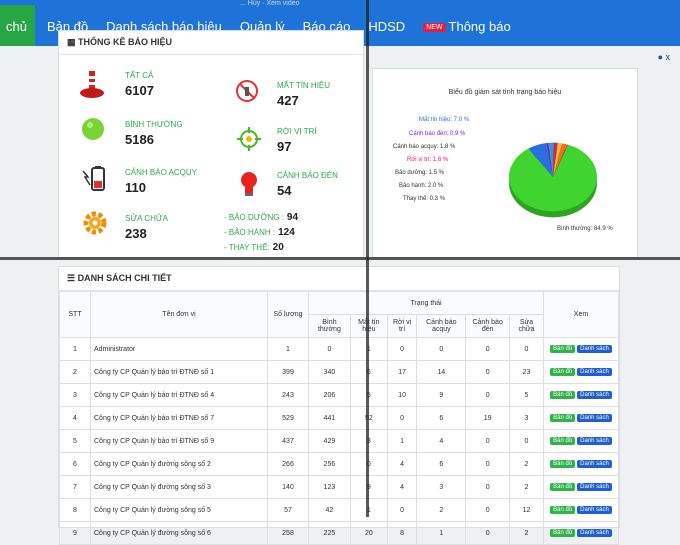  What do you see at coordinates (284, 146) in the screenshot?
I see `stat-drift-value: 97` at bounding box center [284, 146].